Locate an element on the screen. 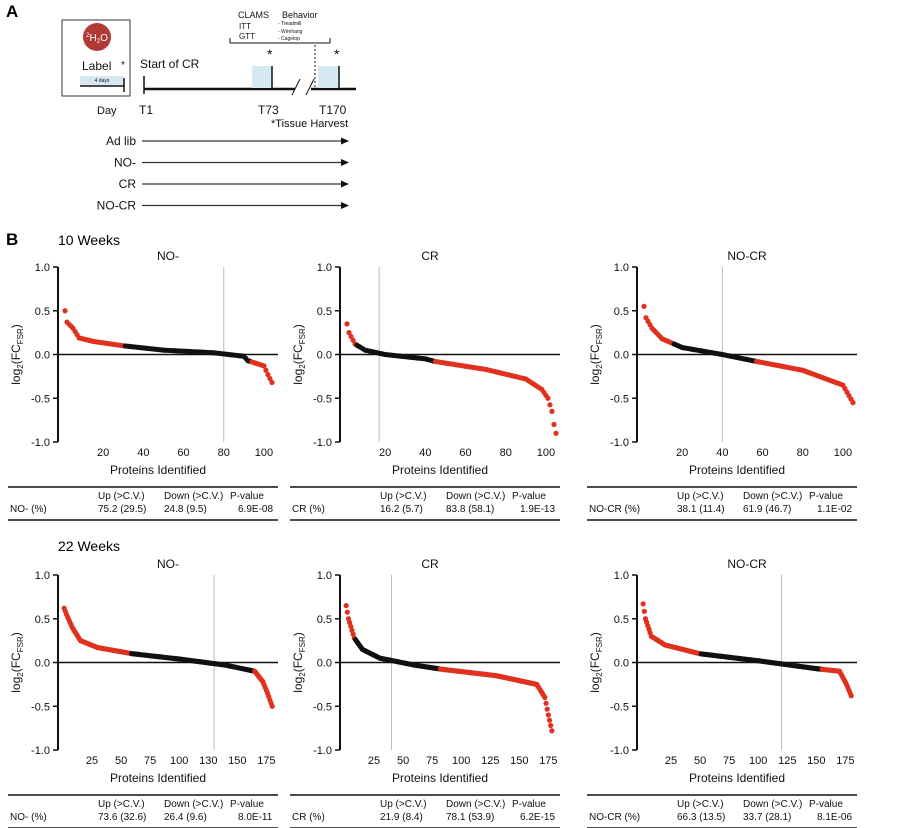 The image size is (900, 828). harvest-note: *Tissue Harvest is located at coordinates (309, 124).